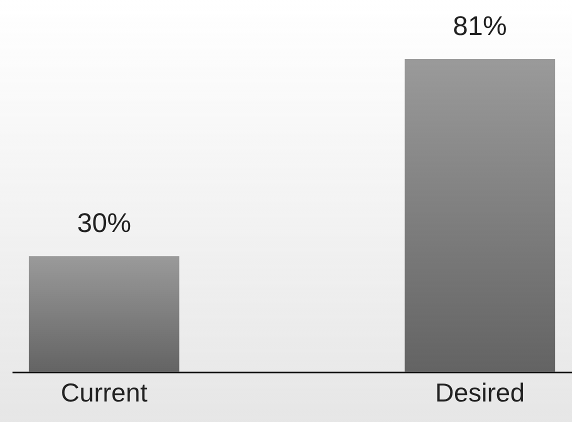 Image resolution: width=572 pixels, height=422 pixels. What do you see at coordinates (104, 223) in the screenshot?
I see `data-label: 30%` at bounding box center [104, 223].